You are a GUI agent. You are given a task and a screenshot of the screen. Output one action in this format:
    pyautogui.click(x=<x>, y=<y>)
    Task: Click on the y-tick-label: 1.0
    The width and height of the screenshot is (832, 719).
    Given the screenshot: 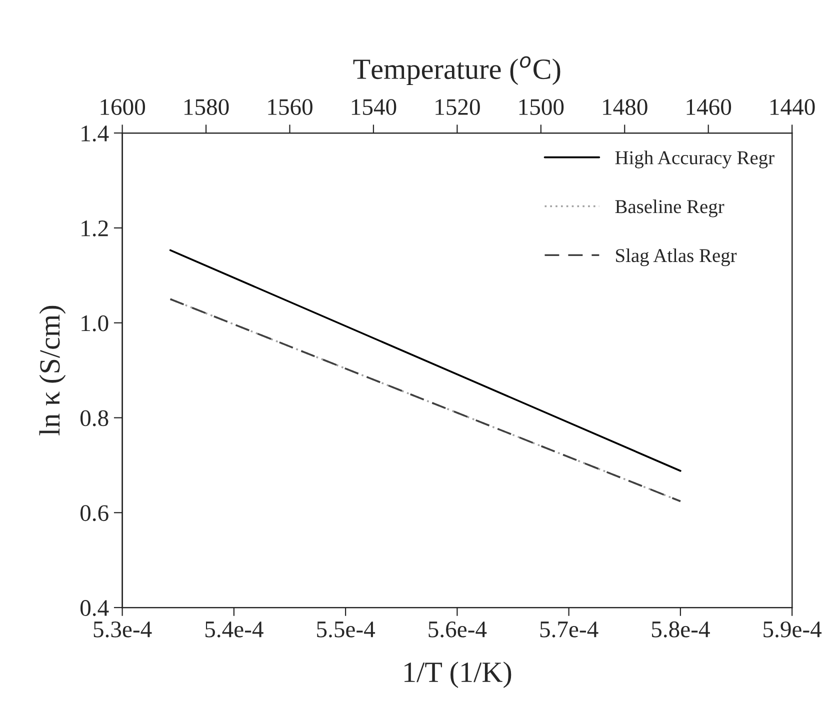 What is the action you would take?
    pyautogui.click(x=95, y=323)
    